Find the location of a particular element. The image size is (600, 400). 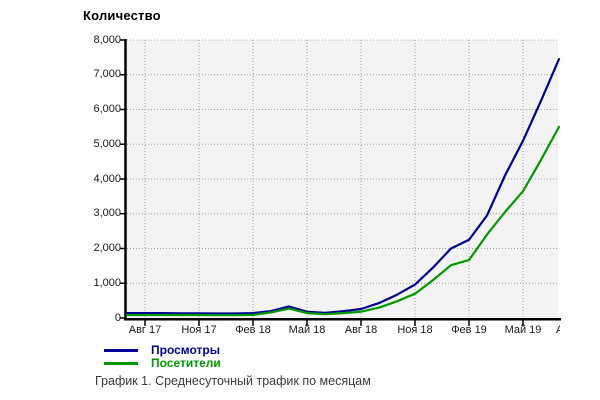

legend-item-views: Просмотры is located at coordinates (162, 350).